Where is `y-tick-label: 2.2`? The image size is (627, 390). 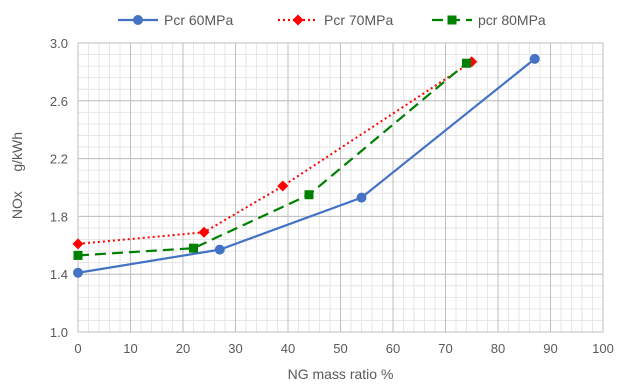 y-tick-label: 2.2 is located at coordinates (59, 159).